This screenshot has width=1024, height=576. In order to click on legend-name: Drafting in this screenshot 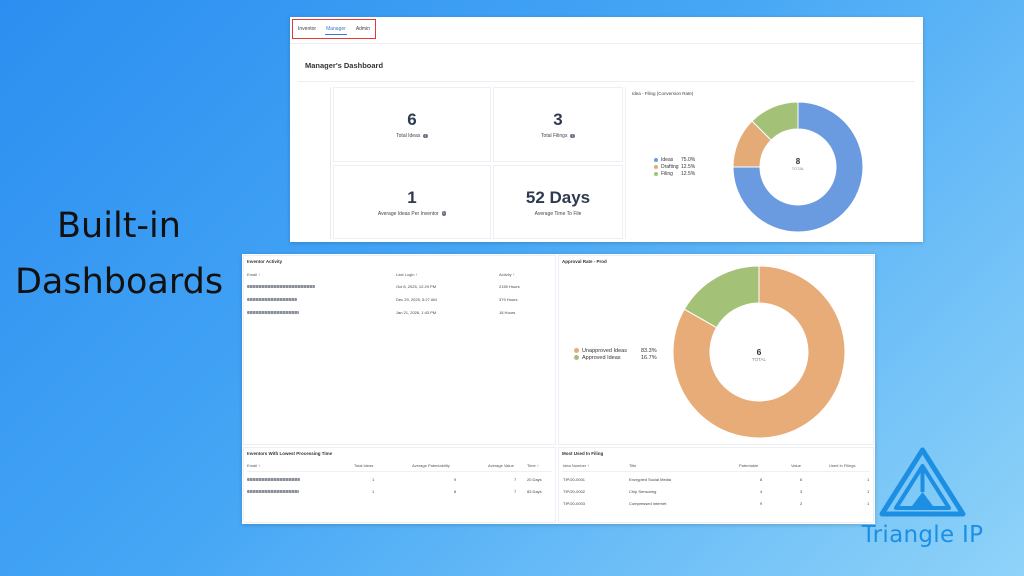, I will do `click(670, 166)`.